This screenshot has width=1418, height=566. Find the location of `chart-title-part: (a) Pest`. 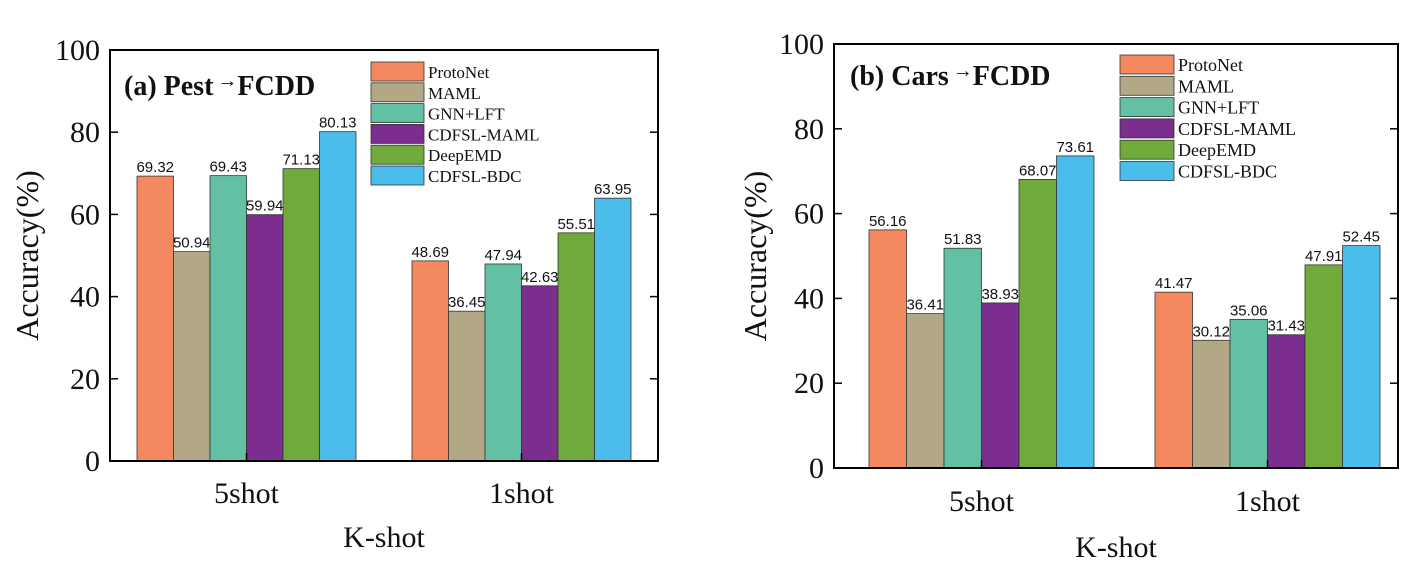

chart-title-part: (a) Pest is located at coordinates (169, 86).